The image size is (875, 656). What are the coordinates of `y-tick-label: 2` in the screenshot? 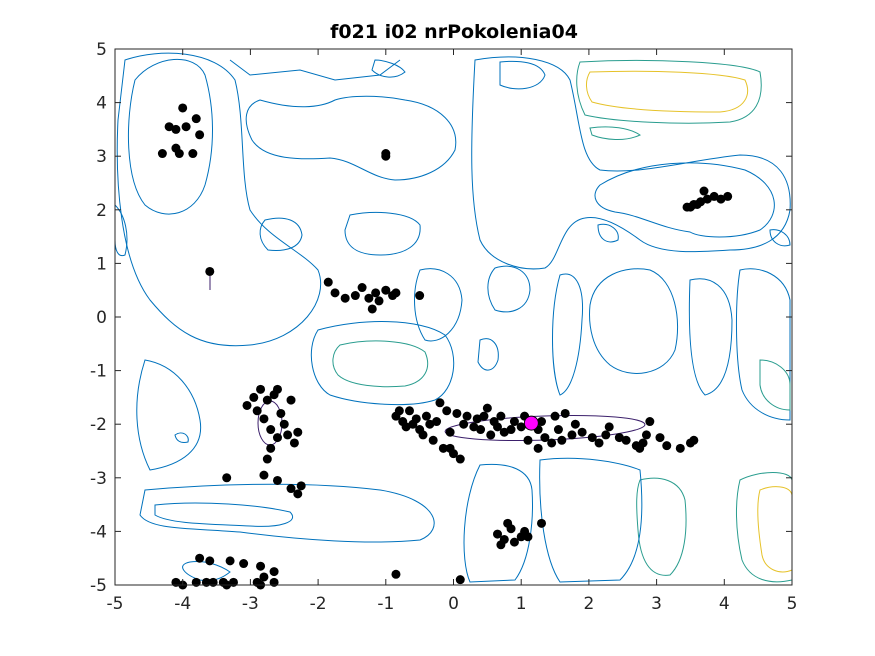 It's located at (101, 211).